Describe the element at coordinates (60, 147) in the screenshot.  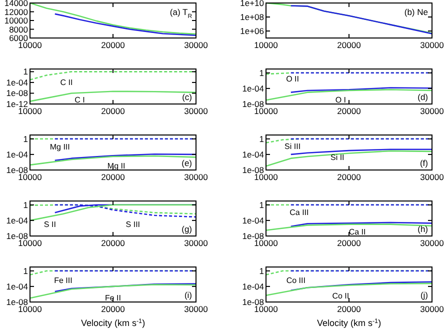
I see `annotation: Mg III` at that location.